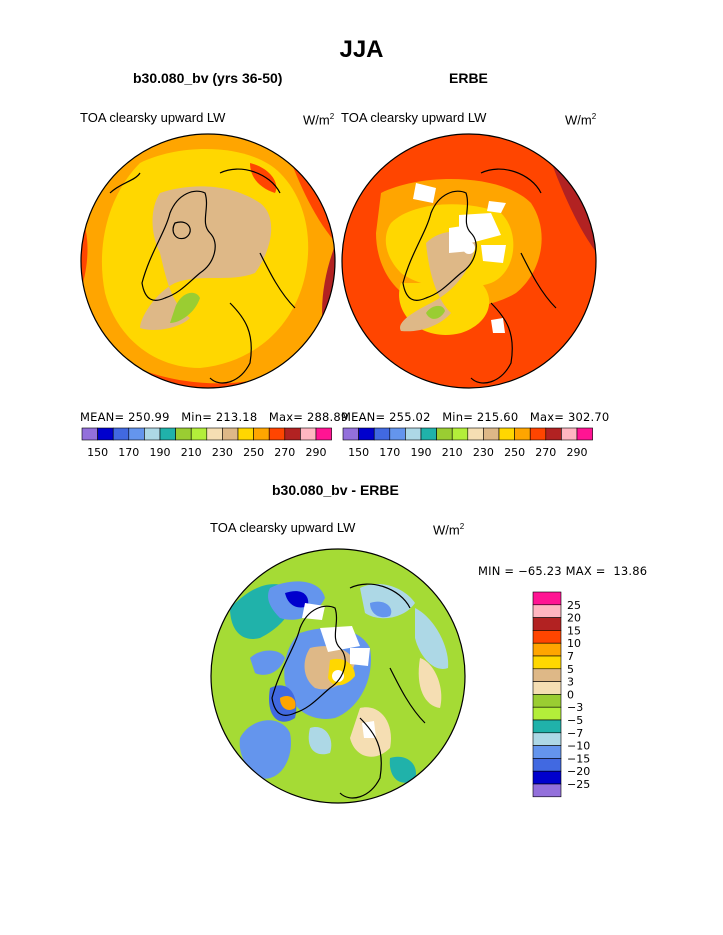 Image resolution: width=723 pixels, height=935 pixels. Describe the element at coordinates (449, 530) in the screenshot. I see `diff-panel-units: W/m2` at that location.